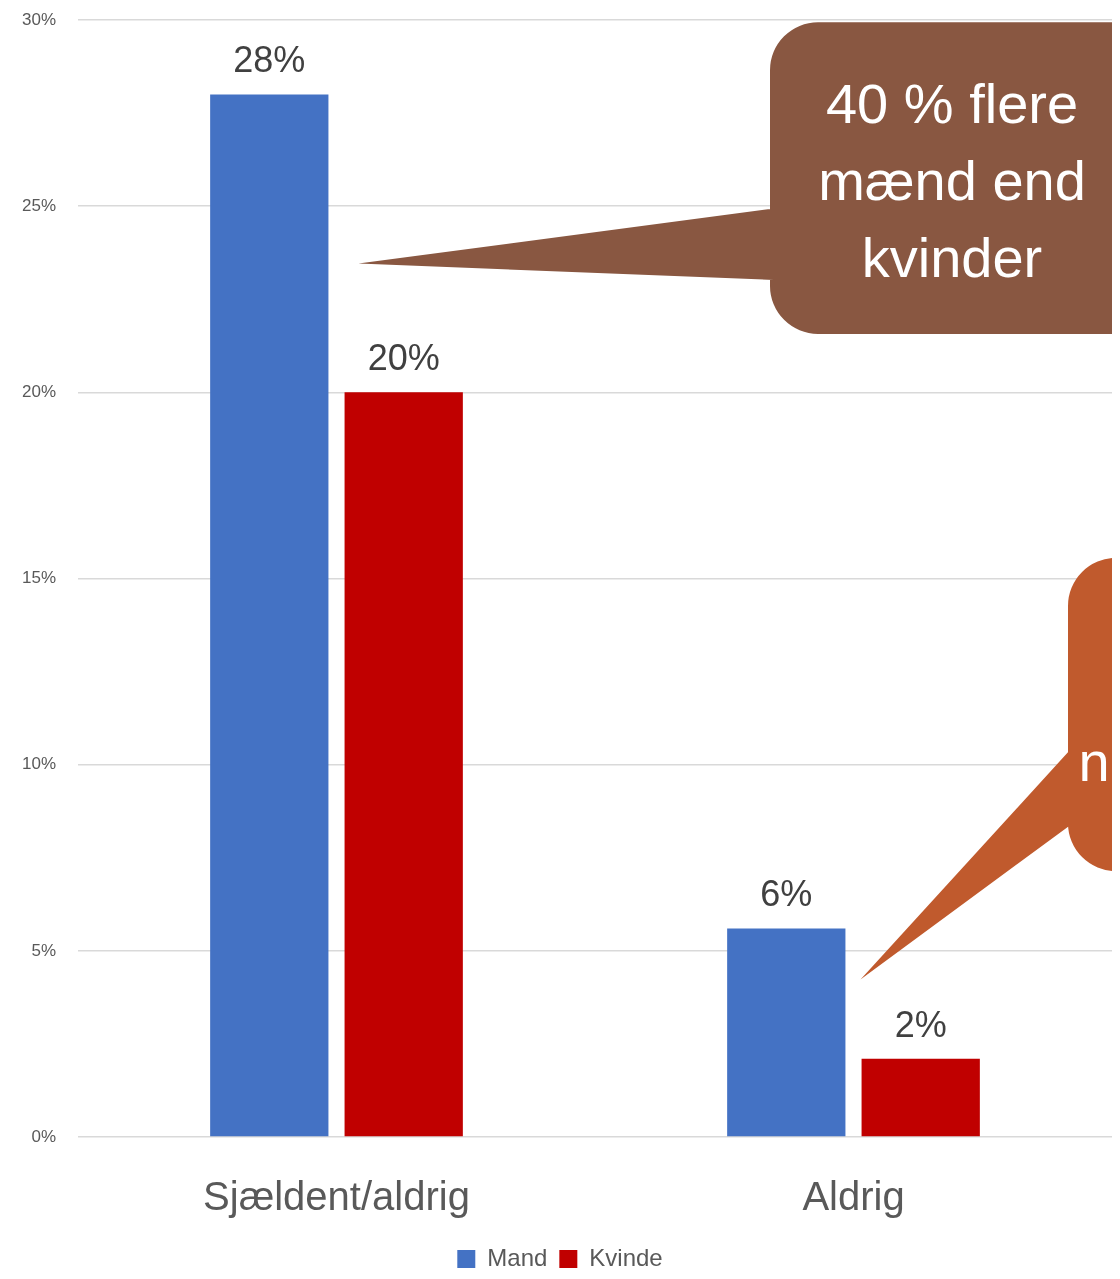 The height and width of the screenshot is (1279, 1120). I want to click on legend-label: Mand, so click(517, 1257).